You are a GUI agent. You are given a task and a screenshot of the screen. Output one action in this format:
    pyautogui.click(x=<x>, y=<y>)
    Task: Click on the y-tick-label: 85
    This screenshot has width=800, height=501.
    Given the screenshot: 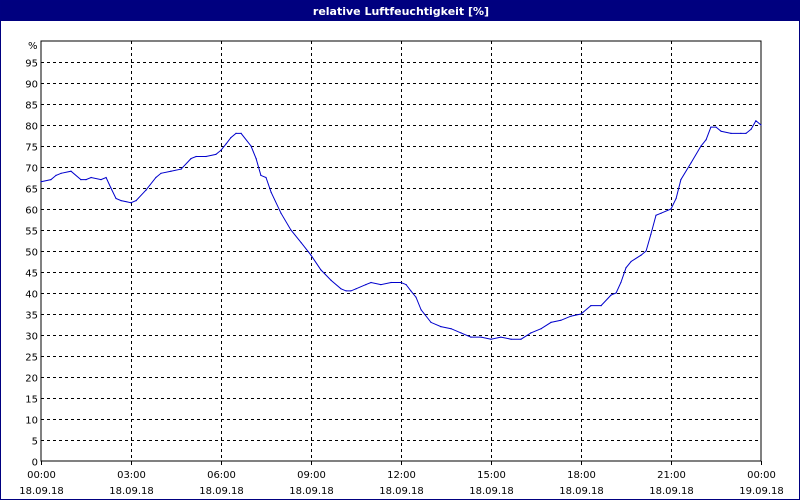 What is the action you would take?
    pyautogui.click(x=31, y=106)
    